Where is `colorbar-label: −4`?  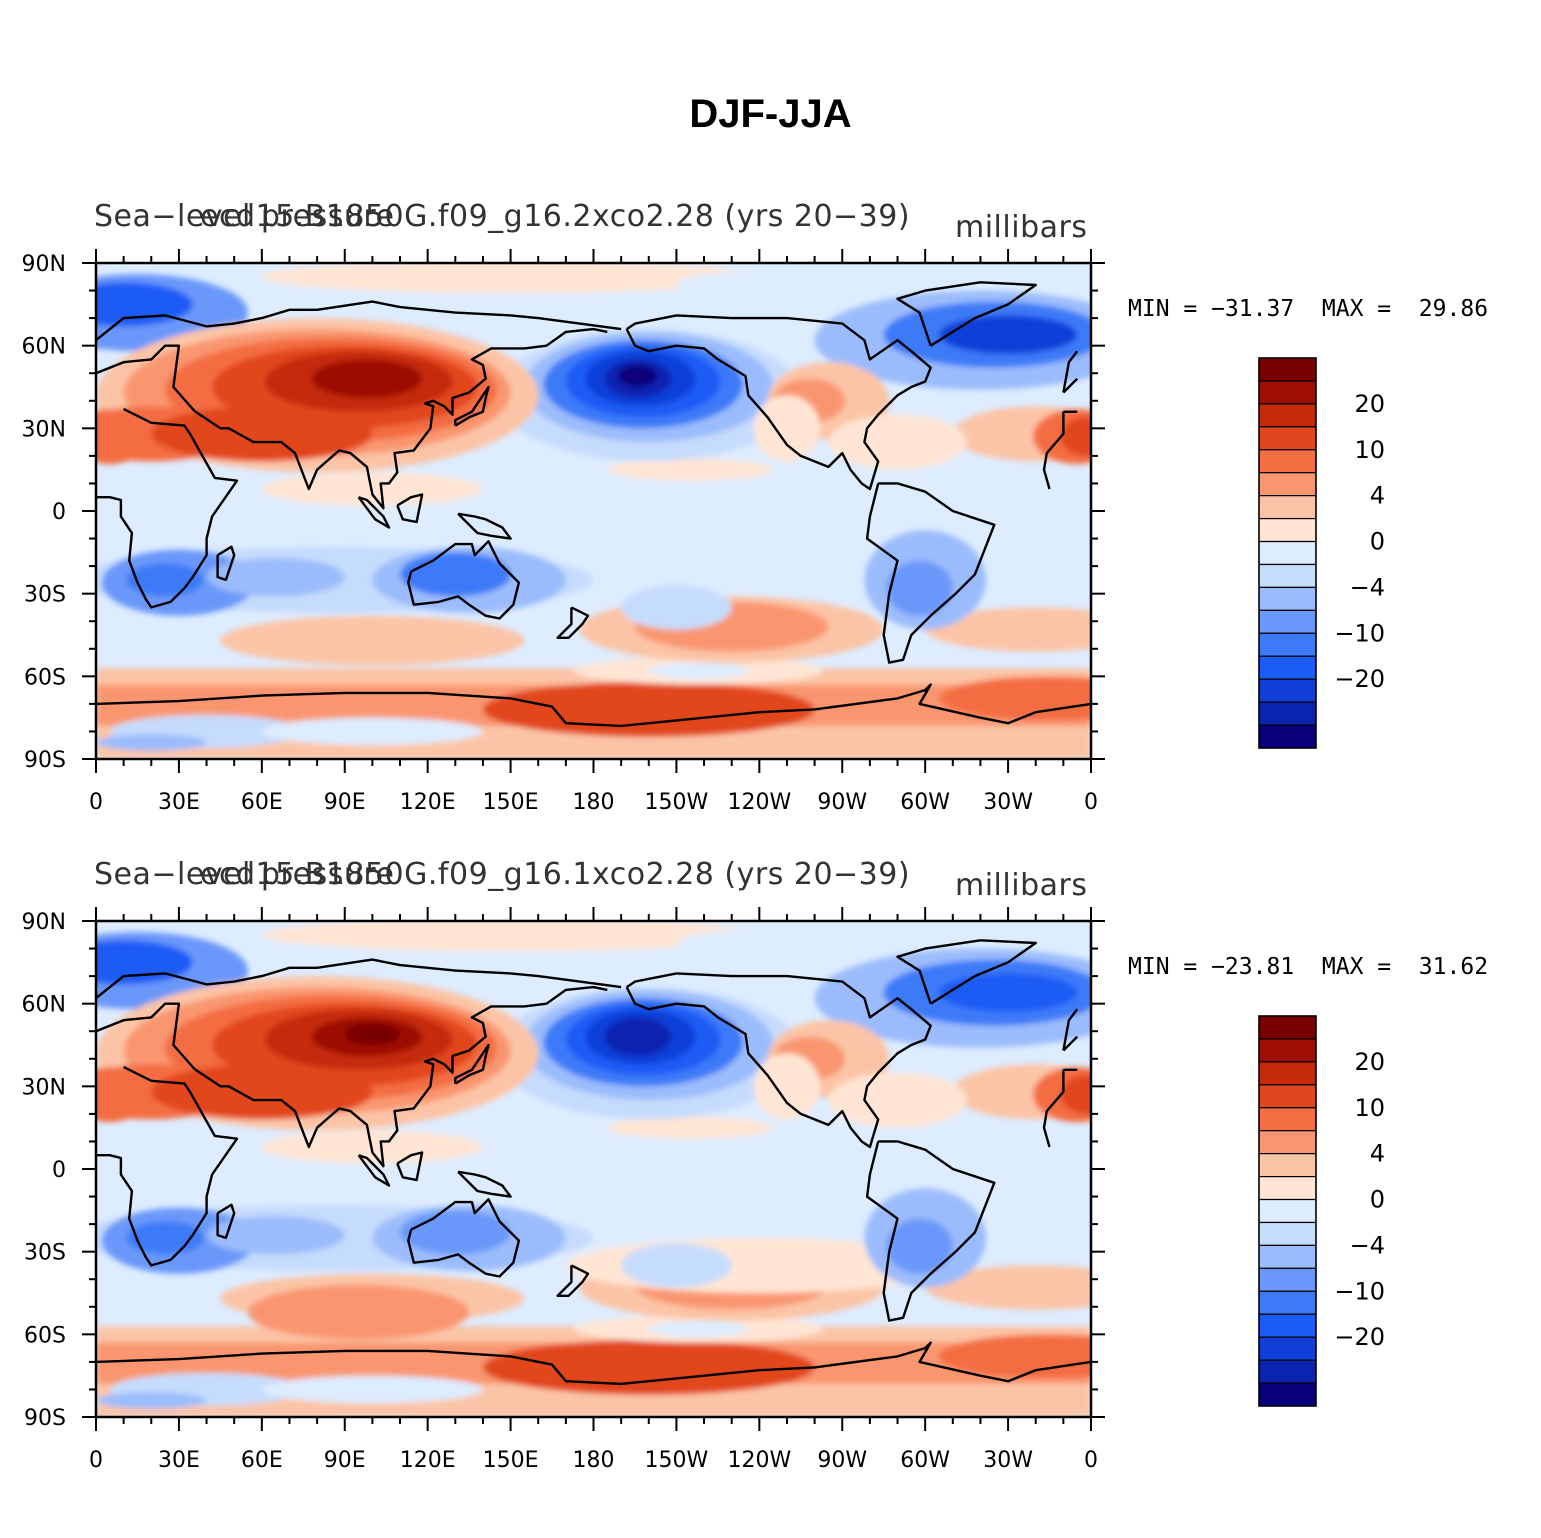 colorbar-label: −4 is located at coordinates (1367, 1245).